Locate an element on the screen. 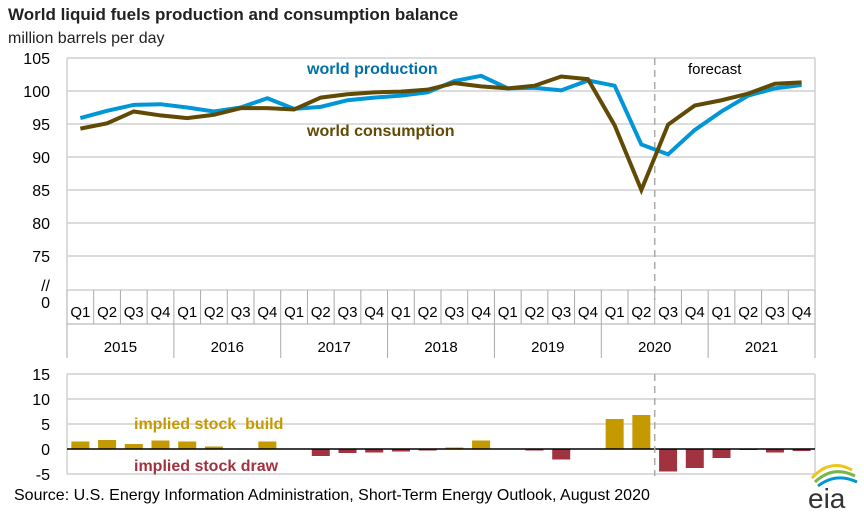 This screenshot has height=514, width=864. y-tick-label: 100 is located at coordinates (36, 92).